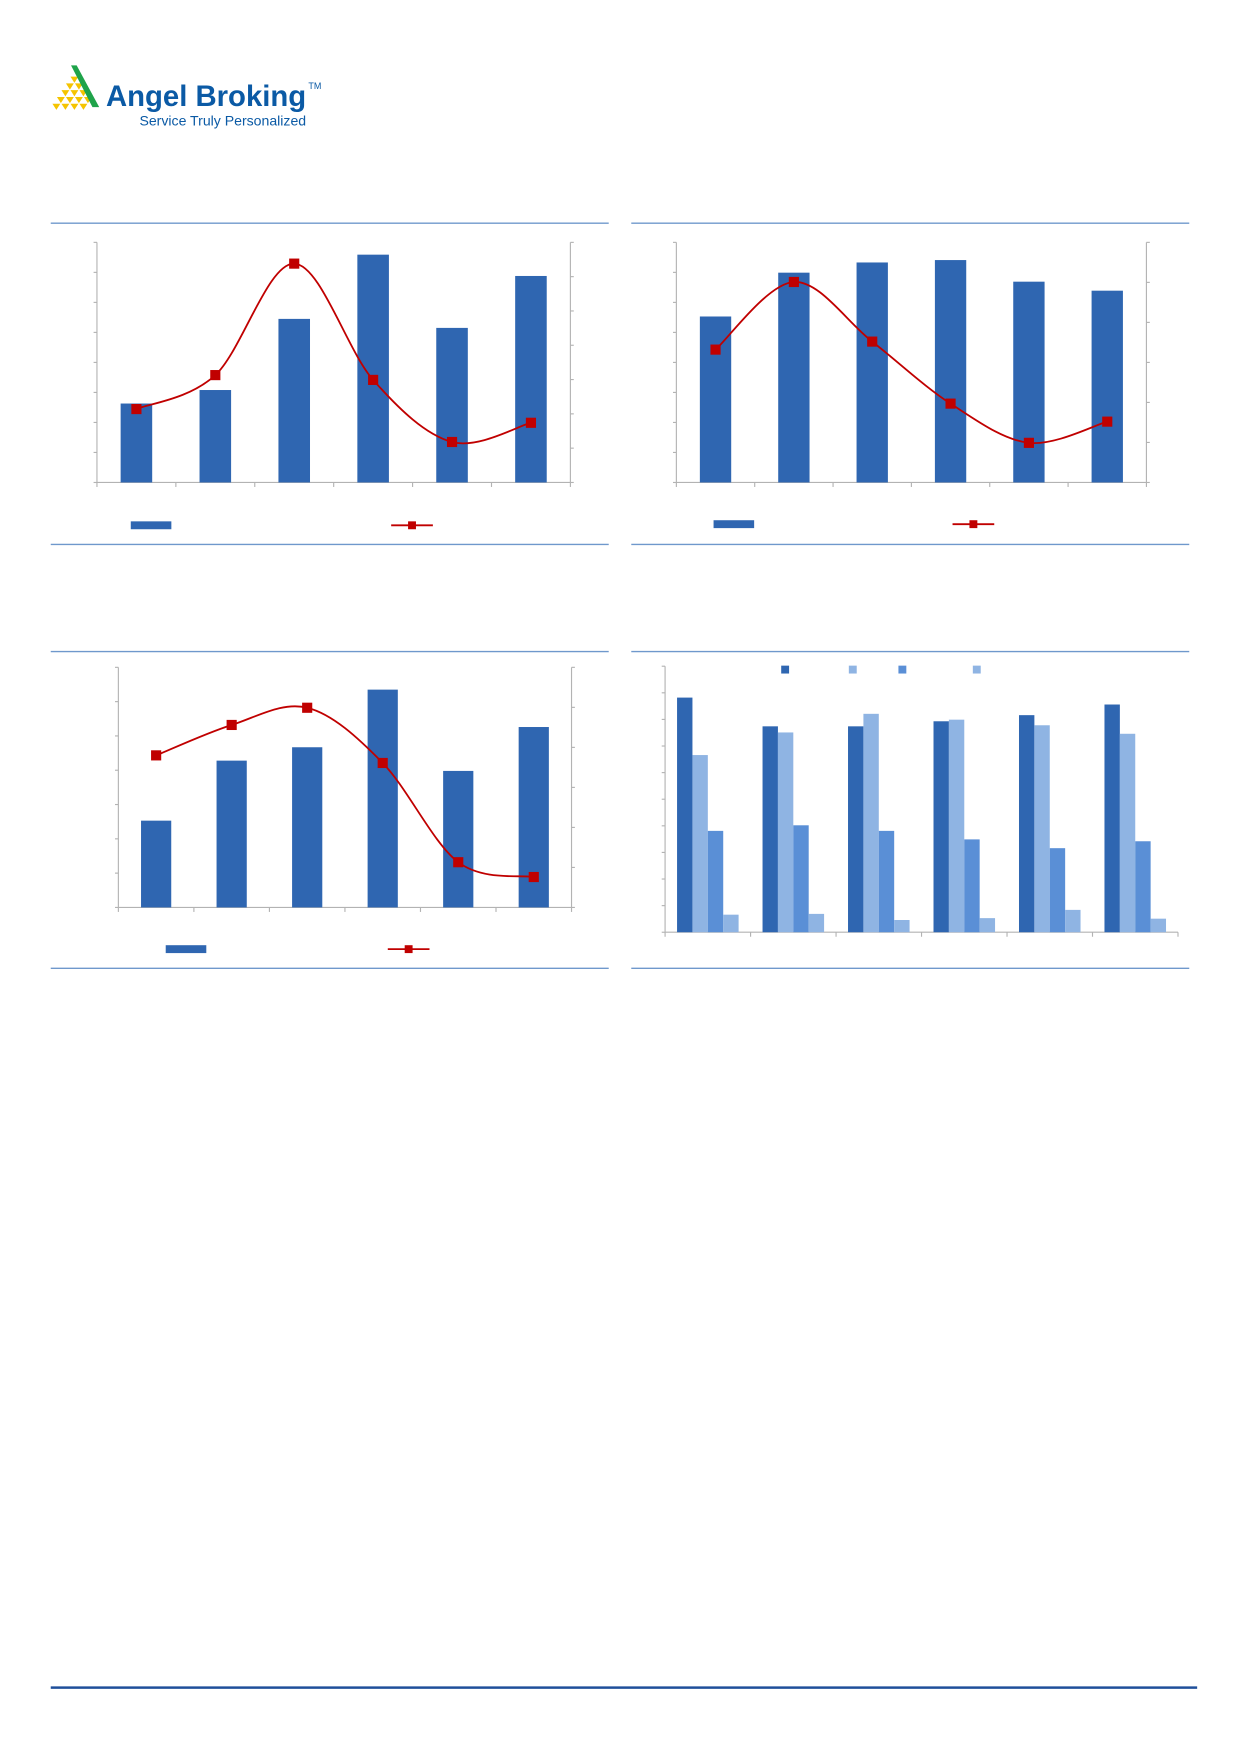 The image size is (1240, 1754). I want to click on logo-tagline: Service Truly Personalized, so click(222, 120).